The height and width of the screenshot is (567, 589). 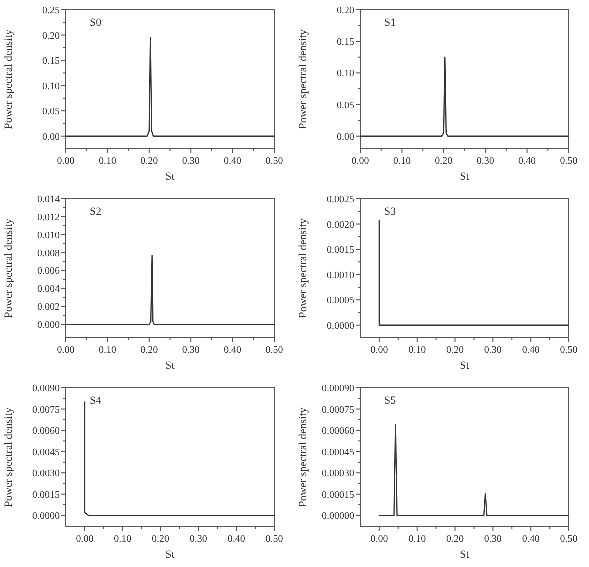 What do you see at coordinates (340, 200) in the screenshot?
I see `y-tick-label: 0.0025` at bounding box center [340, 200].